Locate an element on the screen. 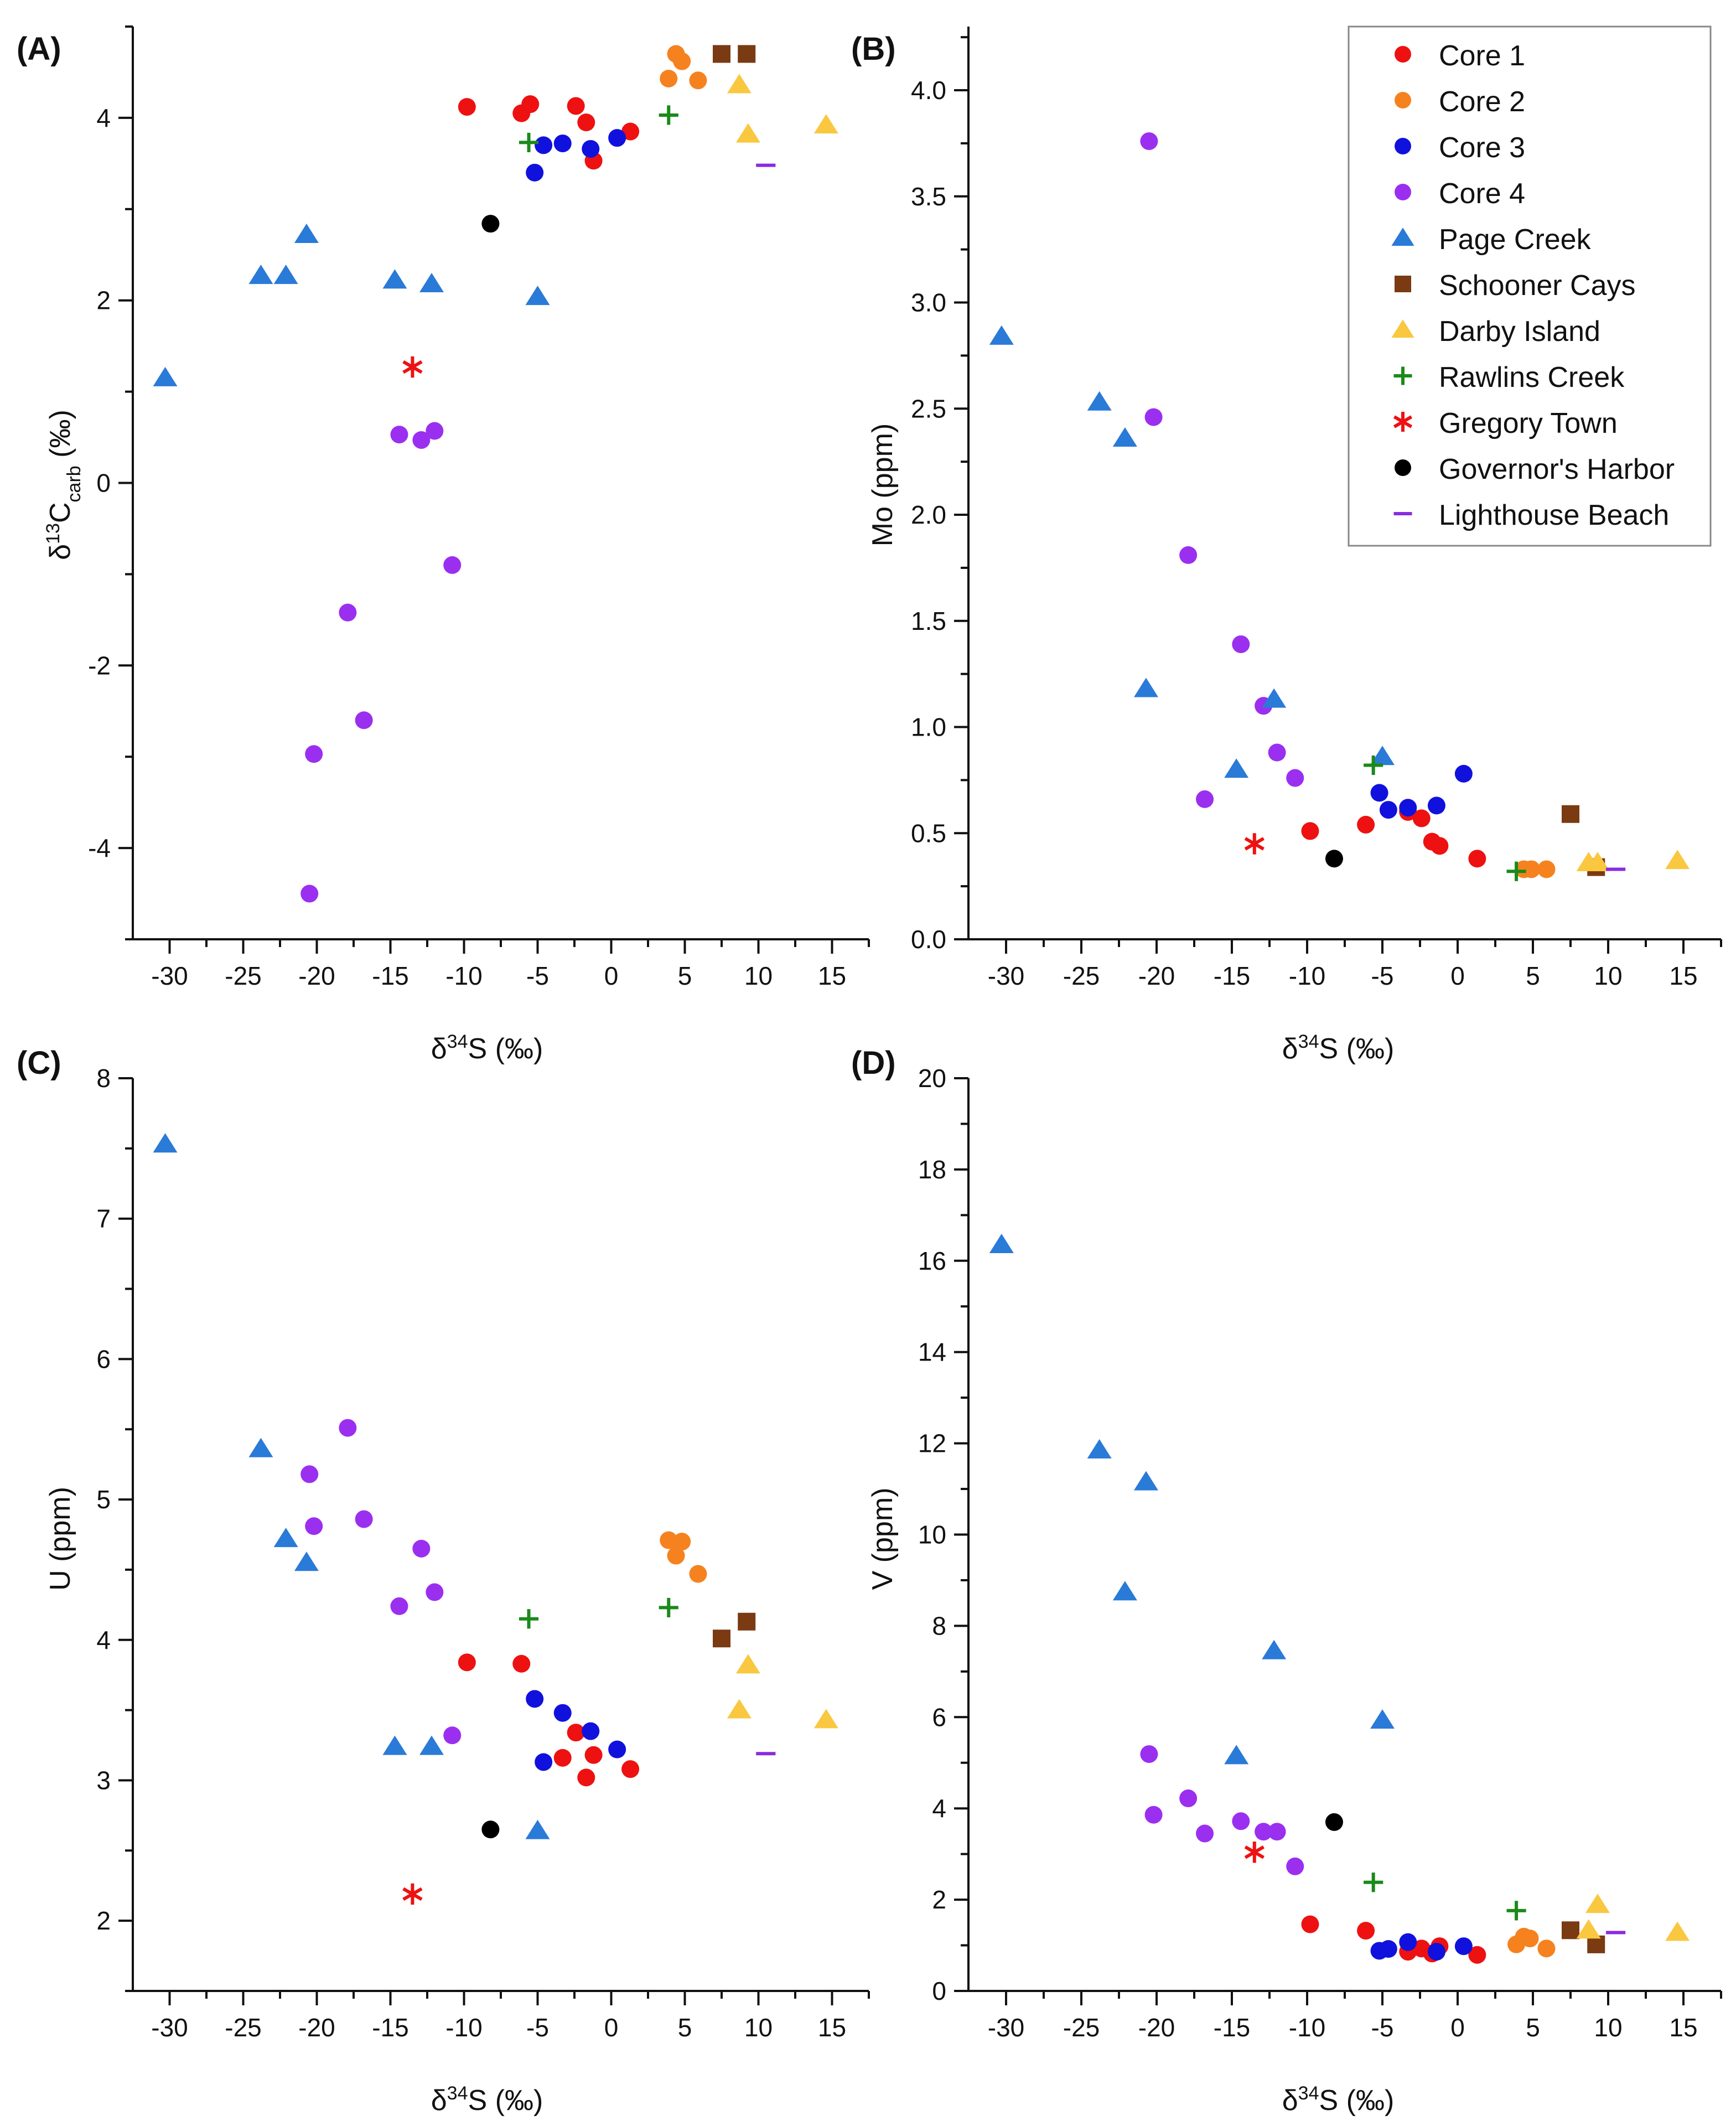  panel-d-x-tick-label: -15 is located at coordinates (1232, 2027).